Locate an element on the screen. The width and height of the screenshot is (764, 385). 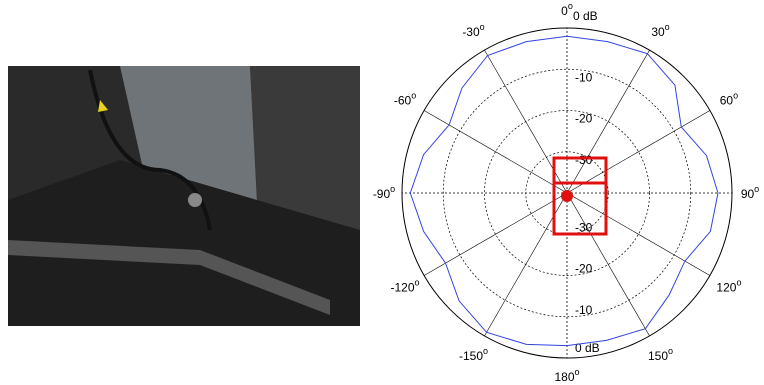
angle-value: -120 is located at coordinates (403, 288).